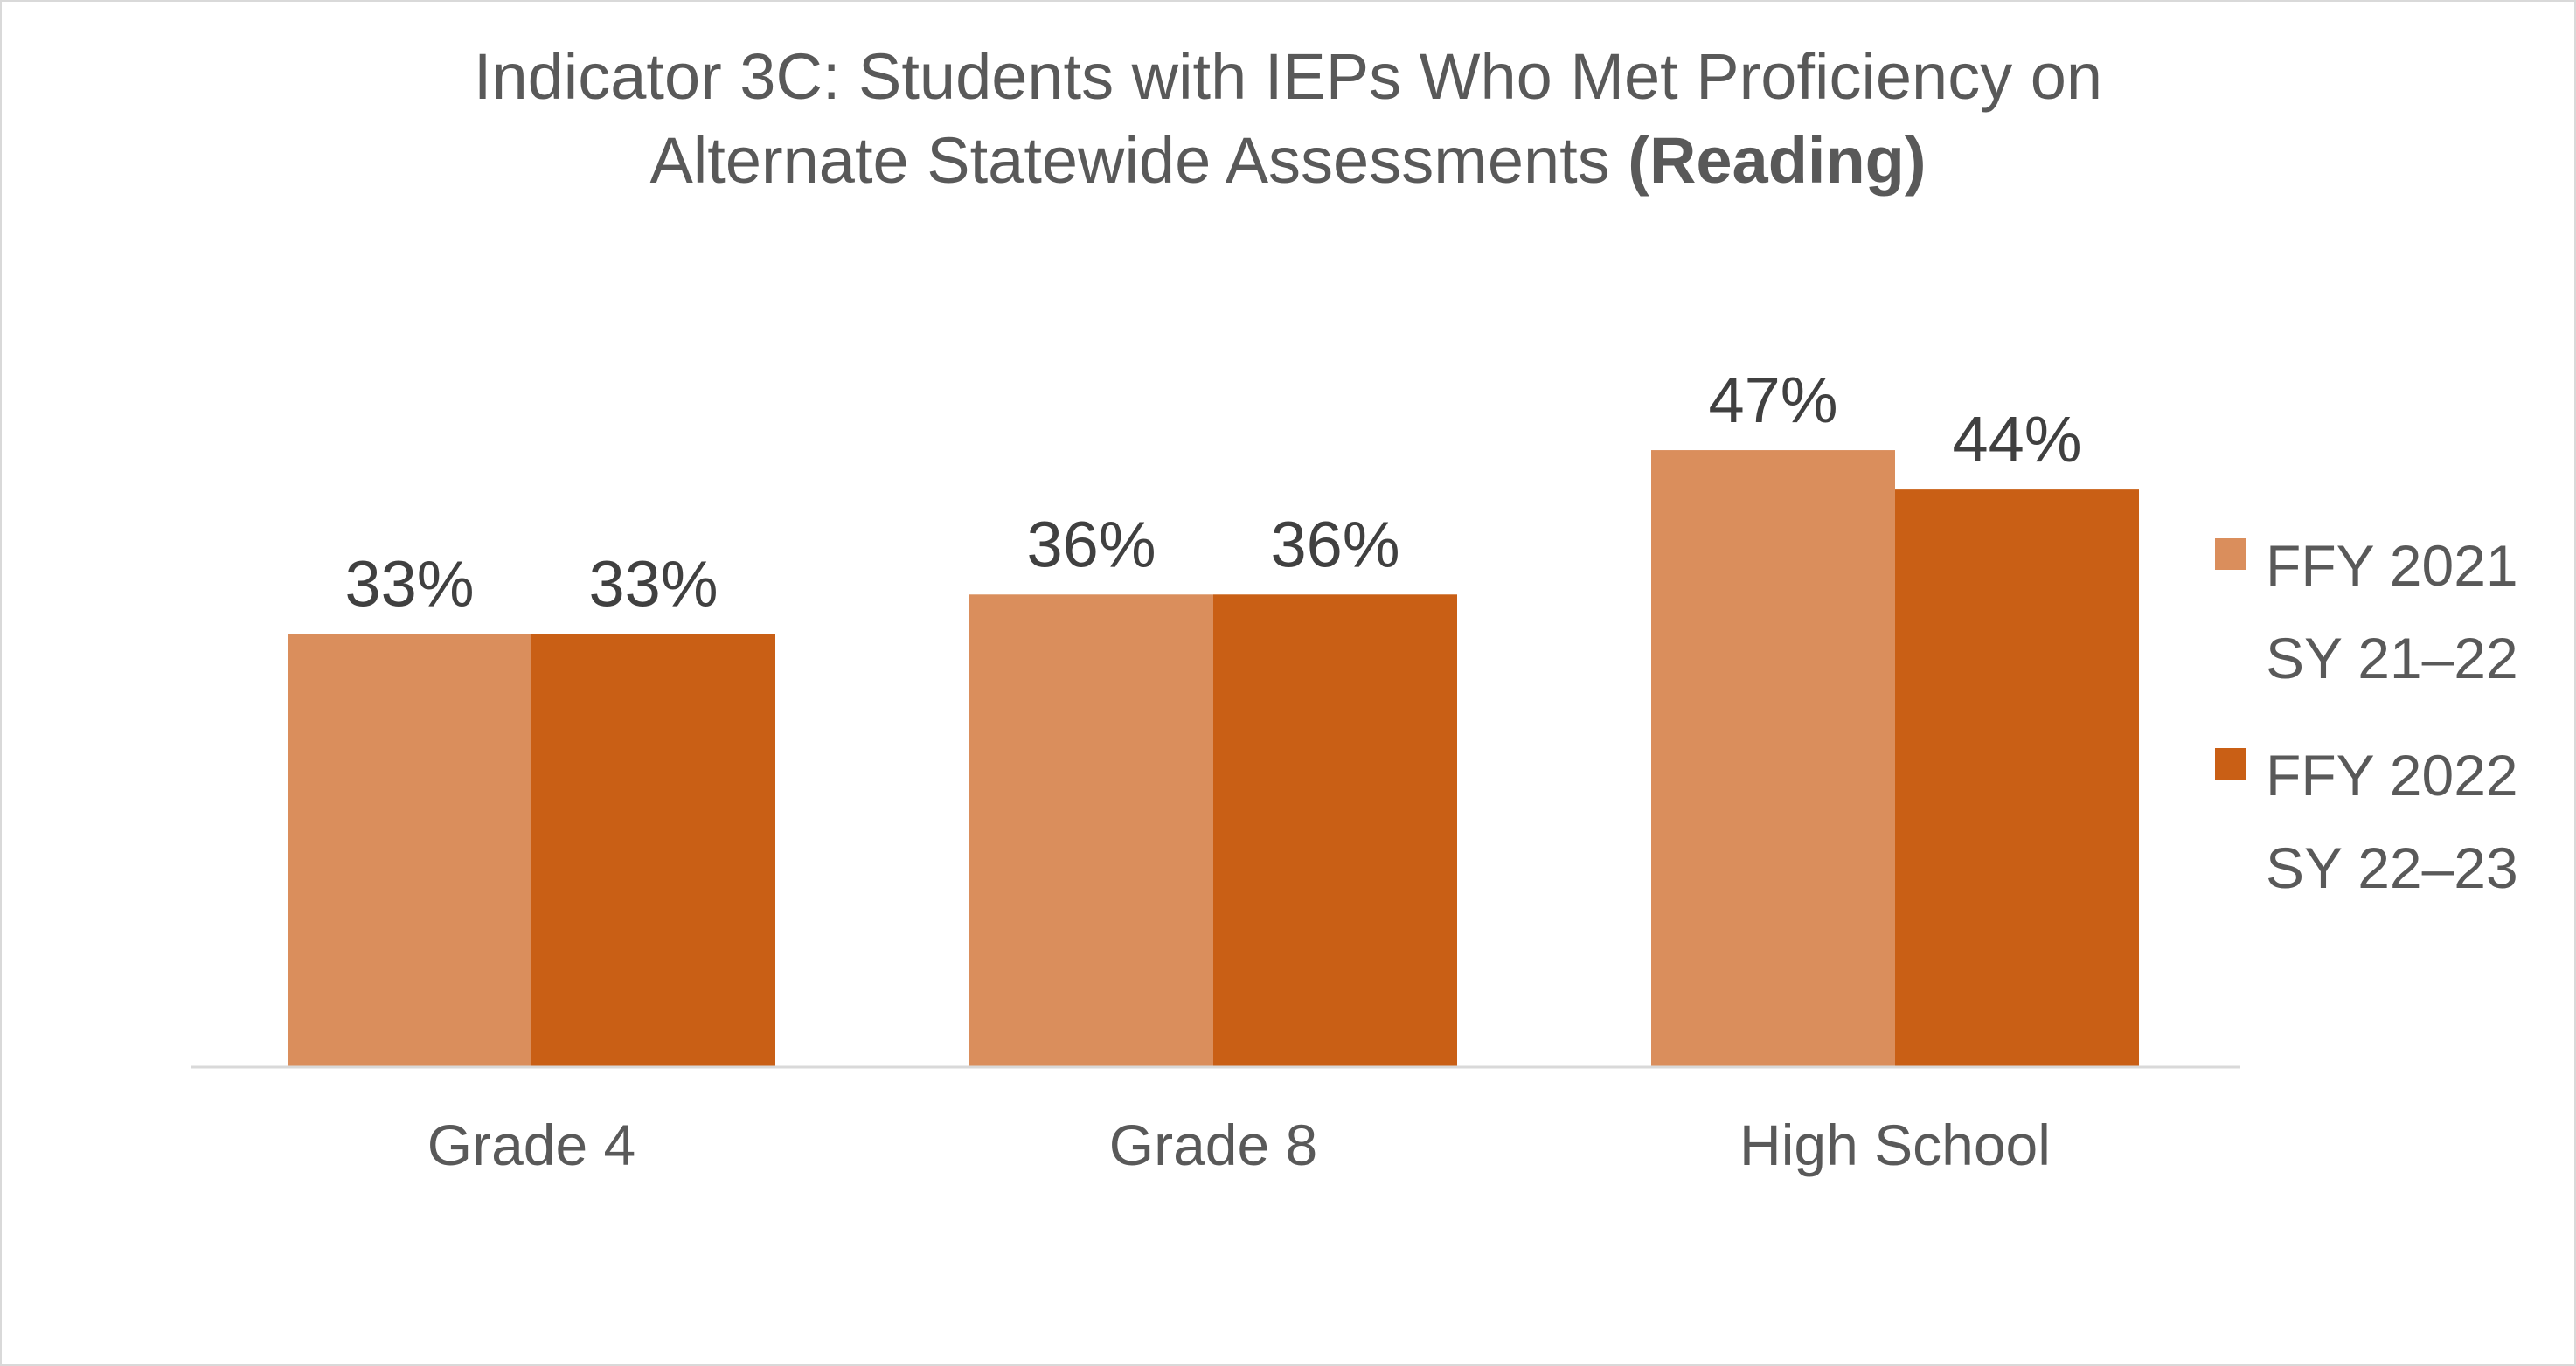 This screenshot has height=1366, width=2576. I want to click on legend-item-ffy-2022: FFY 2022 SY 22–23, so click(2381, 822).